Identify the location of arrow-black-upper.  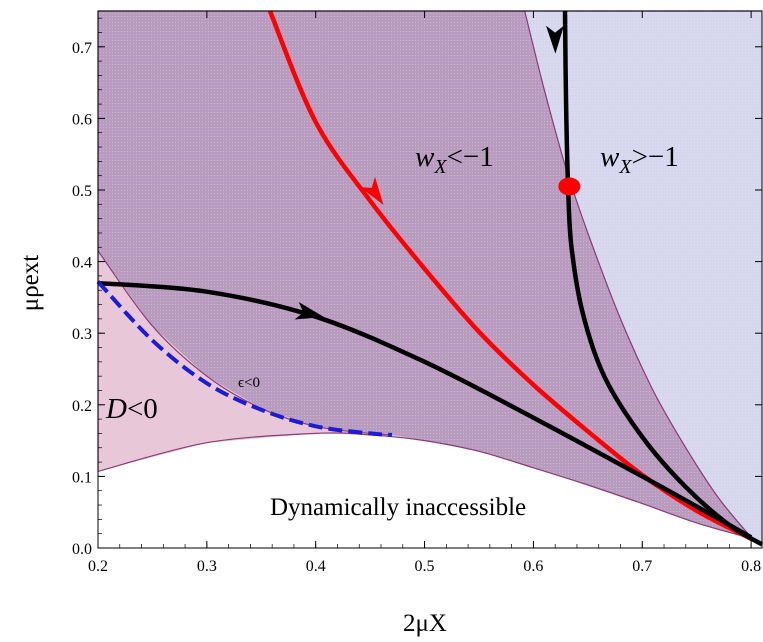
(555, 39).